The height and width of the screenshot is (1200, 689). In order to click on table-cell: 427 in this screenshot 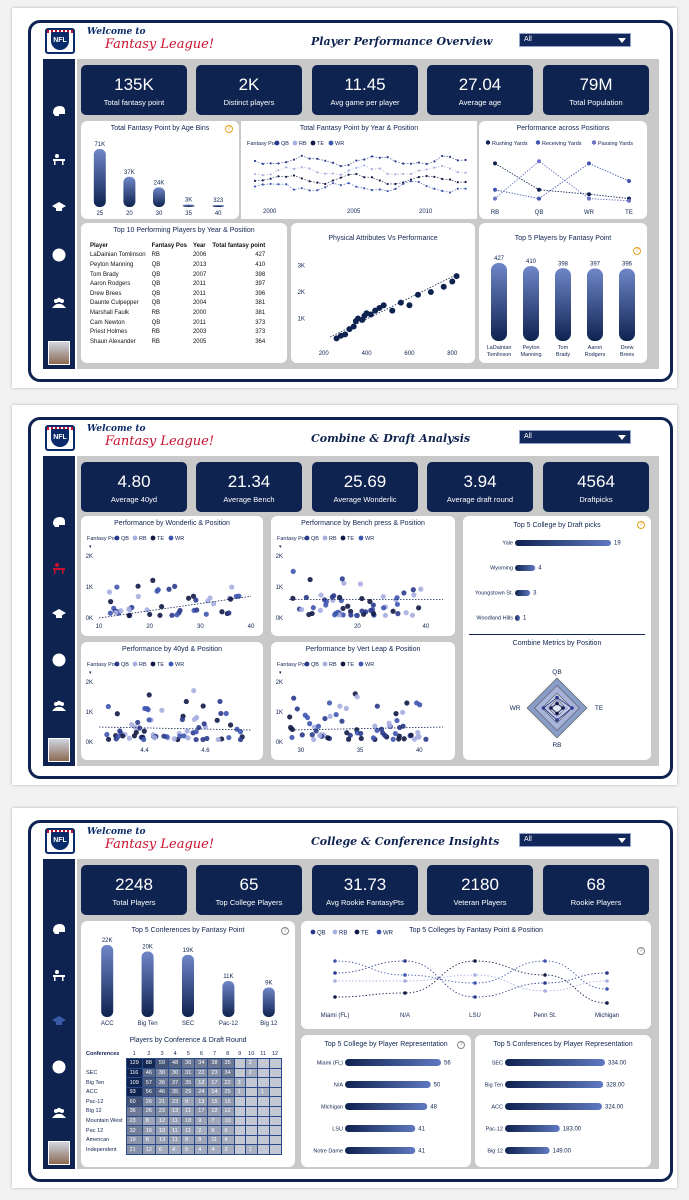, I will do `click(260, 255)`.